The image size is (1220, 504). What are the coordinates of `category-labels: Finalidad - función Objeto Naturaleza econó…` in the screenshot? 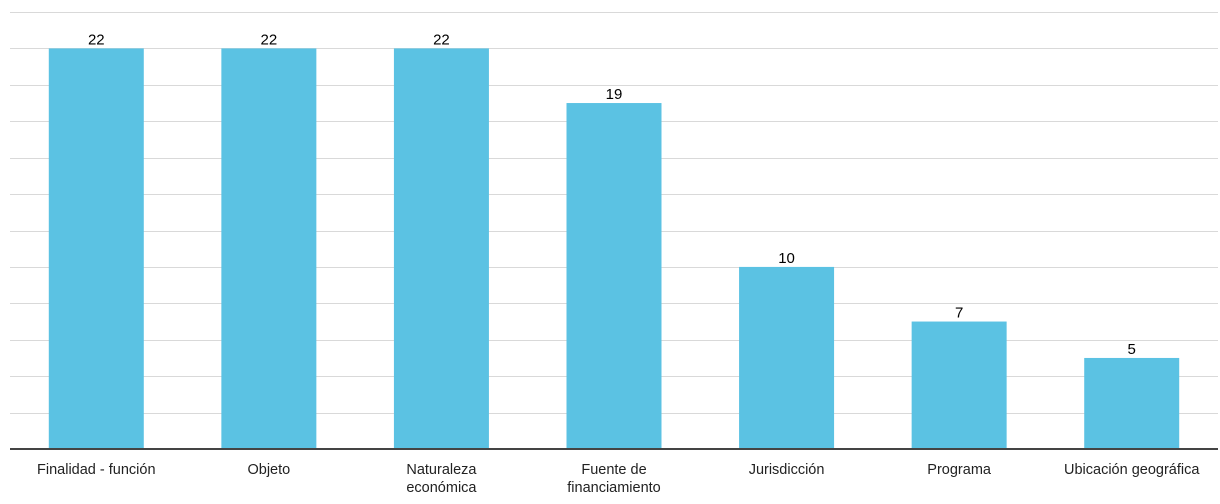 It's located at (618, 479).